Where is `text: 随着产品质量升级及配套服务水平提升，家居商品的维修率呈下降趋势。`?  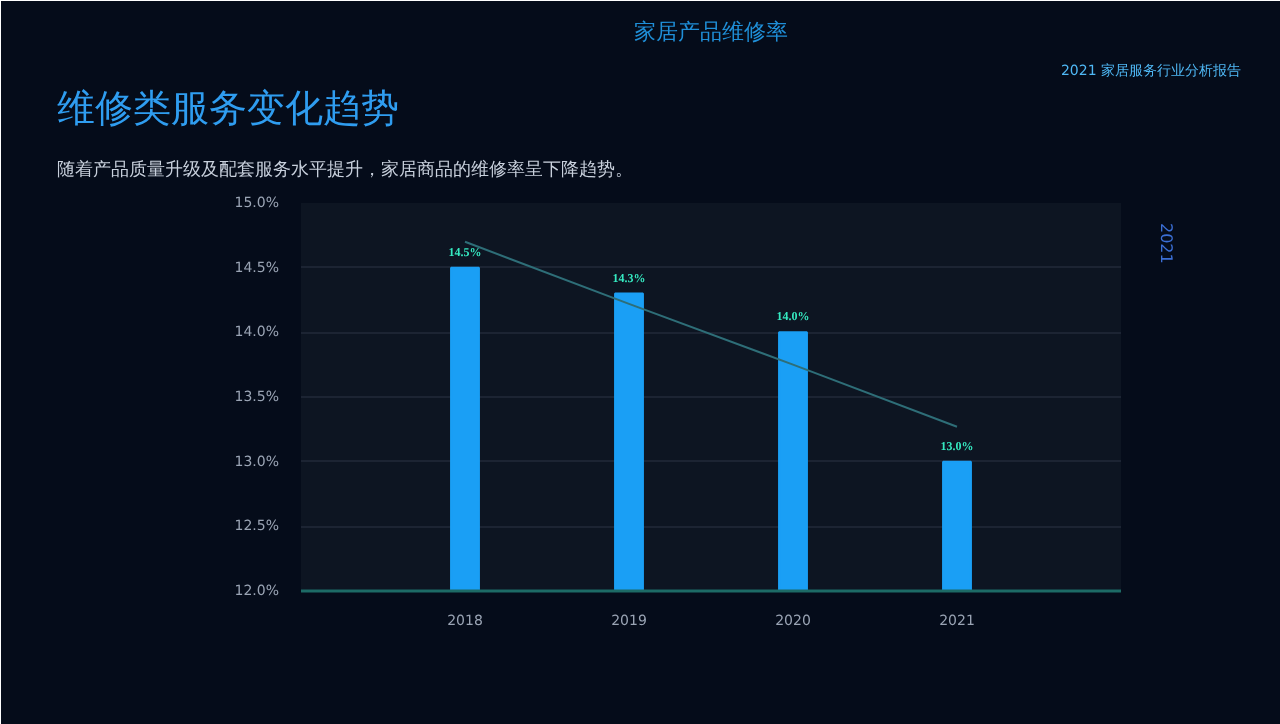
text: 随着产品质量升级及配套服务水平提升，家居商品的维修率呈下降趋势。 is located at coordinates (345, 170).